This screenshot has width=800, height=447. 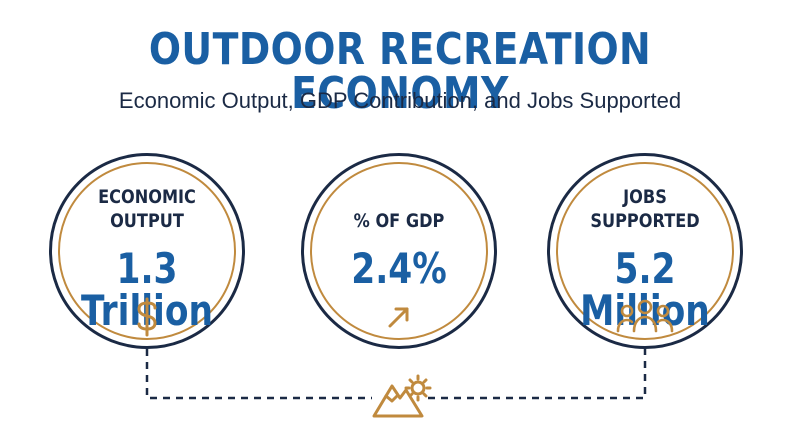 What do you see at coordinates (400, 71) in the screenshot?
I see `page-title: OUTDOOR RECREATION ECONOMY` at bounding box center [400, 71].